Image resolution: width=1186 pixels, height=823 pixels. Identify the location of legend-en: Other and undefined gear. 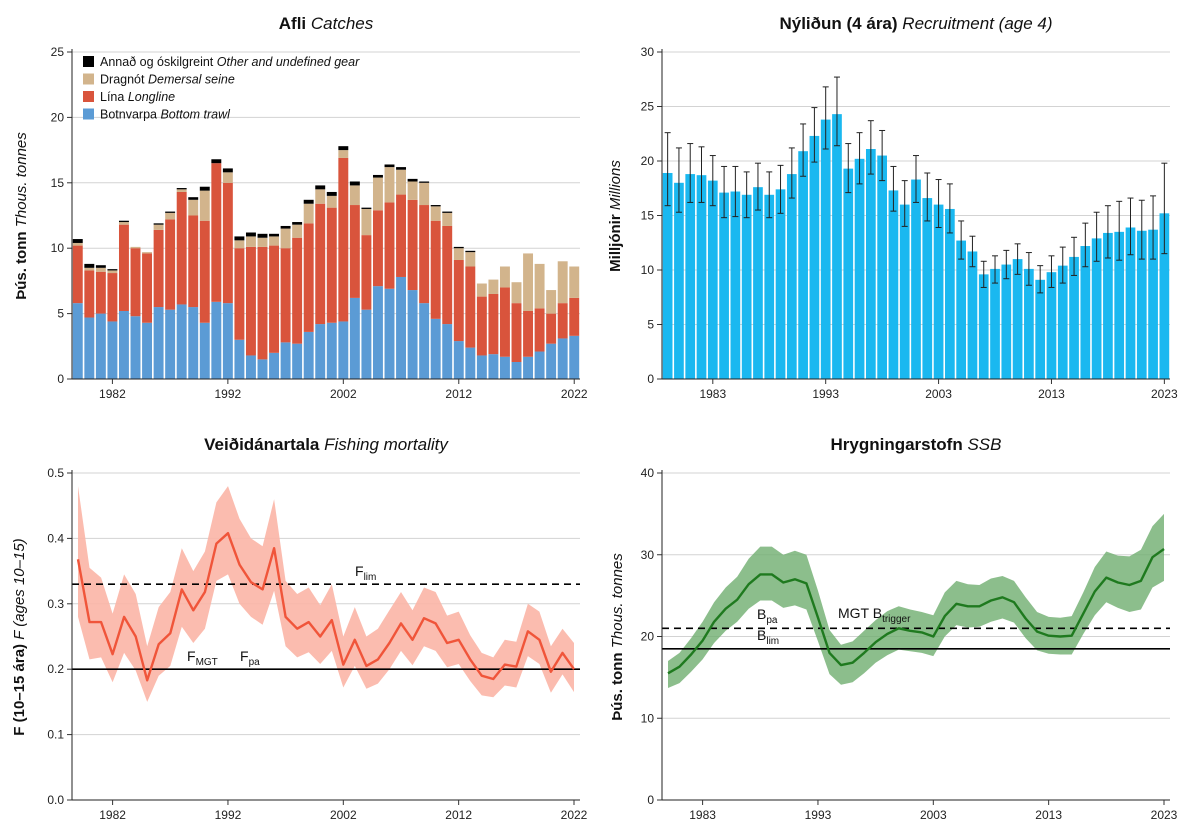
(288, 62).